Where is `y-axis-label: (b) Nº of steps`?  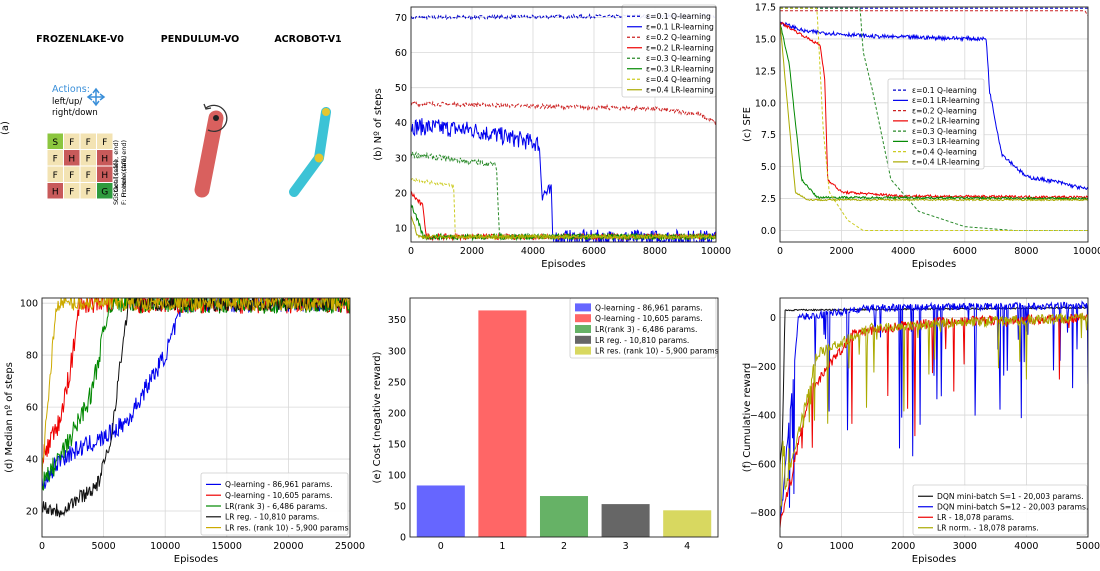 y-axis-label: (b) Nº of steps is located at coordinates (378, 124).